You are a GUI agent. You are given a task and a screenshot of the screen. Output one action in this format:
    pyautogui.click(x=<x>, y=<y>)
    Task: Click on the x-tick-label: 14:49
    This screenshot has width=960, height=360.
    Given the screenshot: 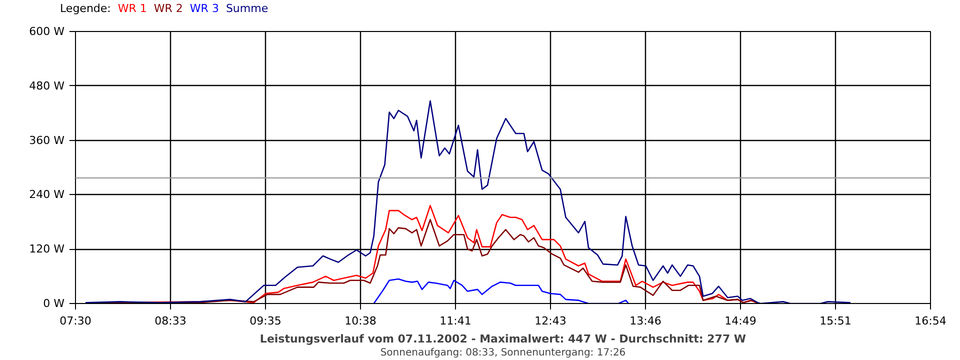 What is the action you would take?
    pyautogui.click(x=740, y=321)
    